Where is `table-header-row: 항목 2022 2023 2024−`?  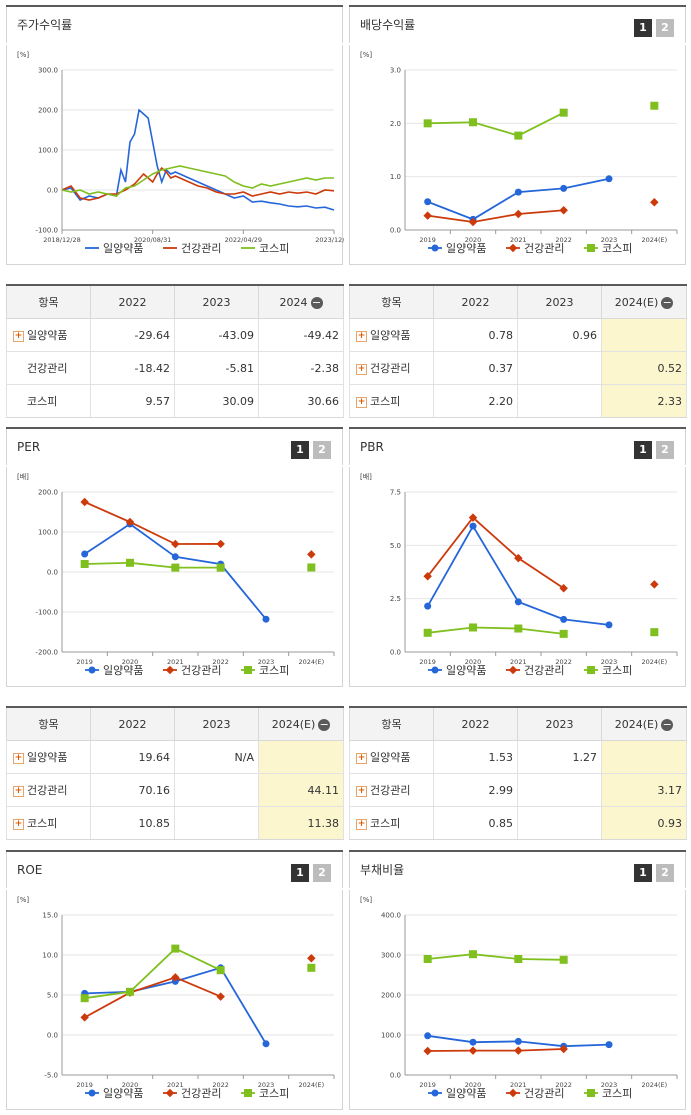 table-header-row: 항목 2022 2023 2024− is located at coordinates (175, 302).